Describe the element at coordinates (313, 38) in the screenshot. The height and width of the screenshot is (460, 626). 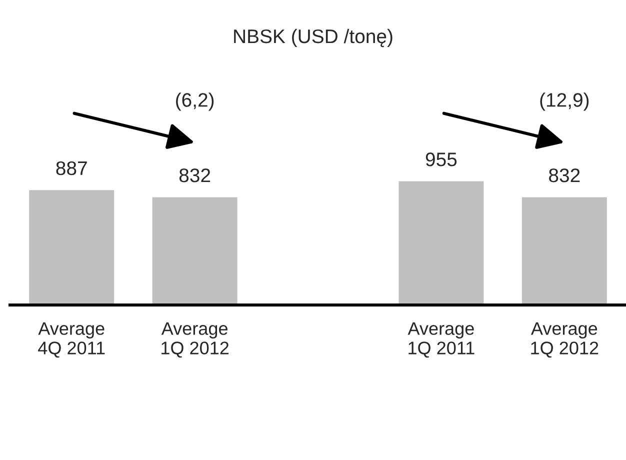
I see `chart-title: NBSK (USD /tonę)` at that location.